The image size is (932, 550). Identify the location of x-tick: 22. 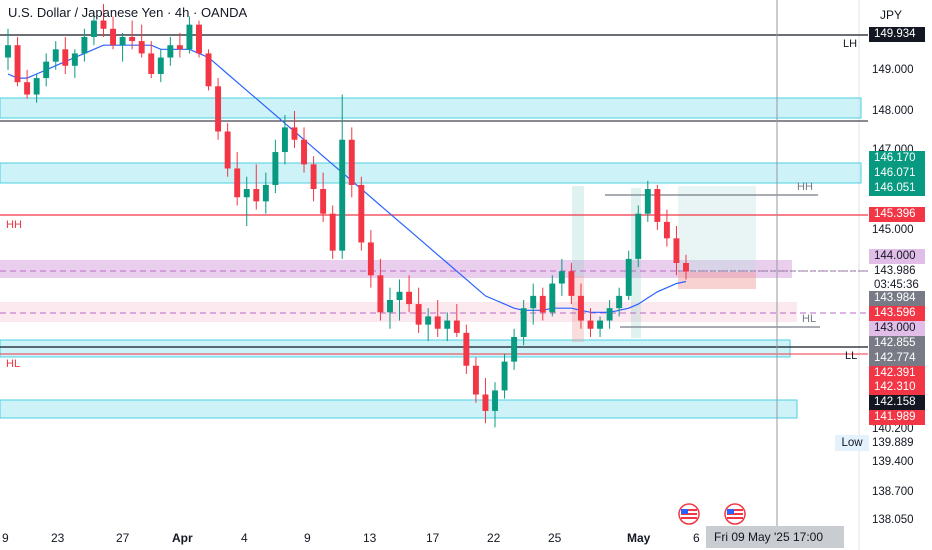
(494, 538).